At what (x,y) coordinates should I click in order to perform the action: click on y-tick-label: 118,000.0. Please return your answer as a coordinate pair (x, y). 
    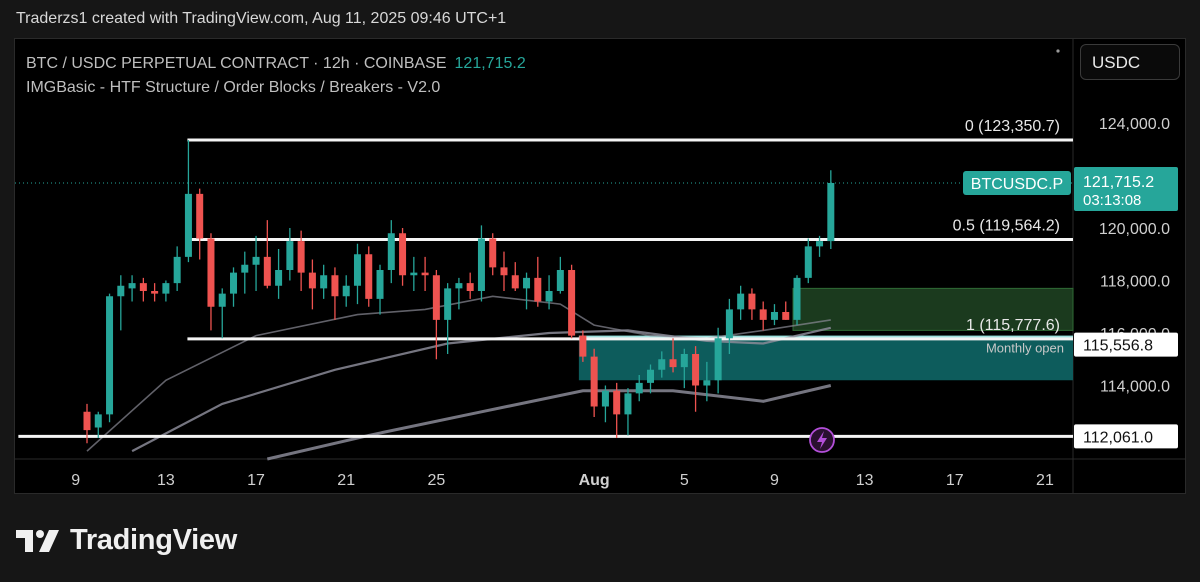
    Looking at the image, I should click on (1135, 282).